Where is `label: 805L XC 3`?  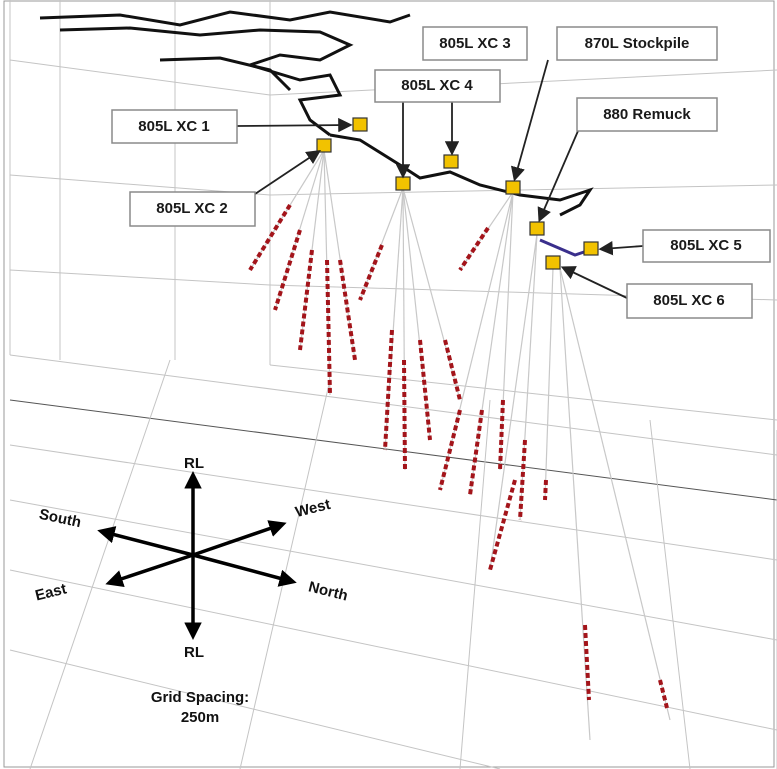 label: 805L XC 3 is located at coordinates (474, 43).